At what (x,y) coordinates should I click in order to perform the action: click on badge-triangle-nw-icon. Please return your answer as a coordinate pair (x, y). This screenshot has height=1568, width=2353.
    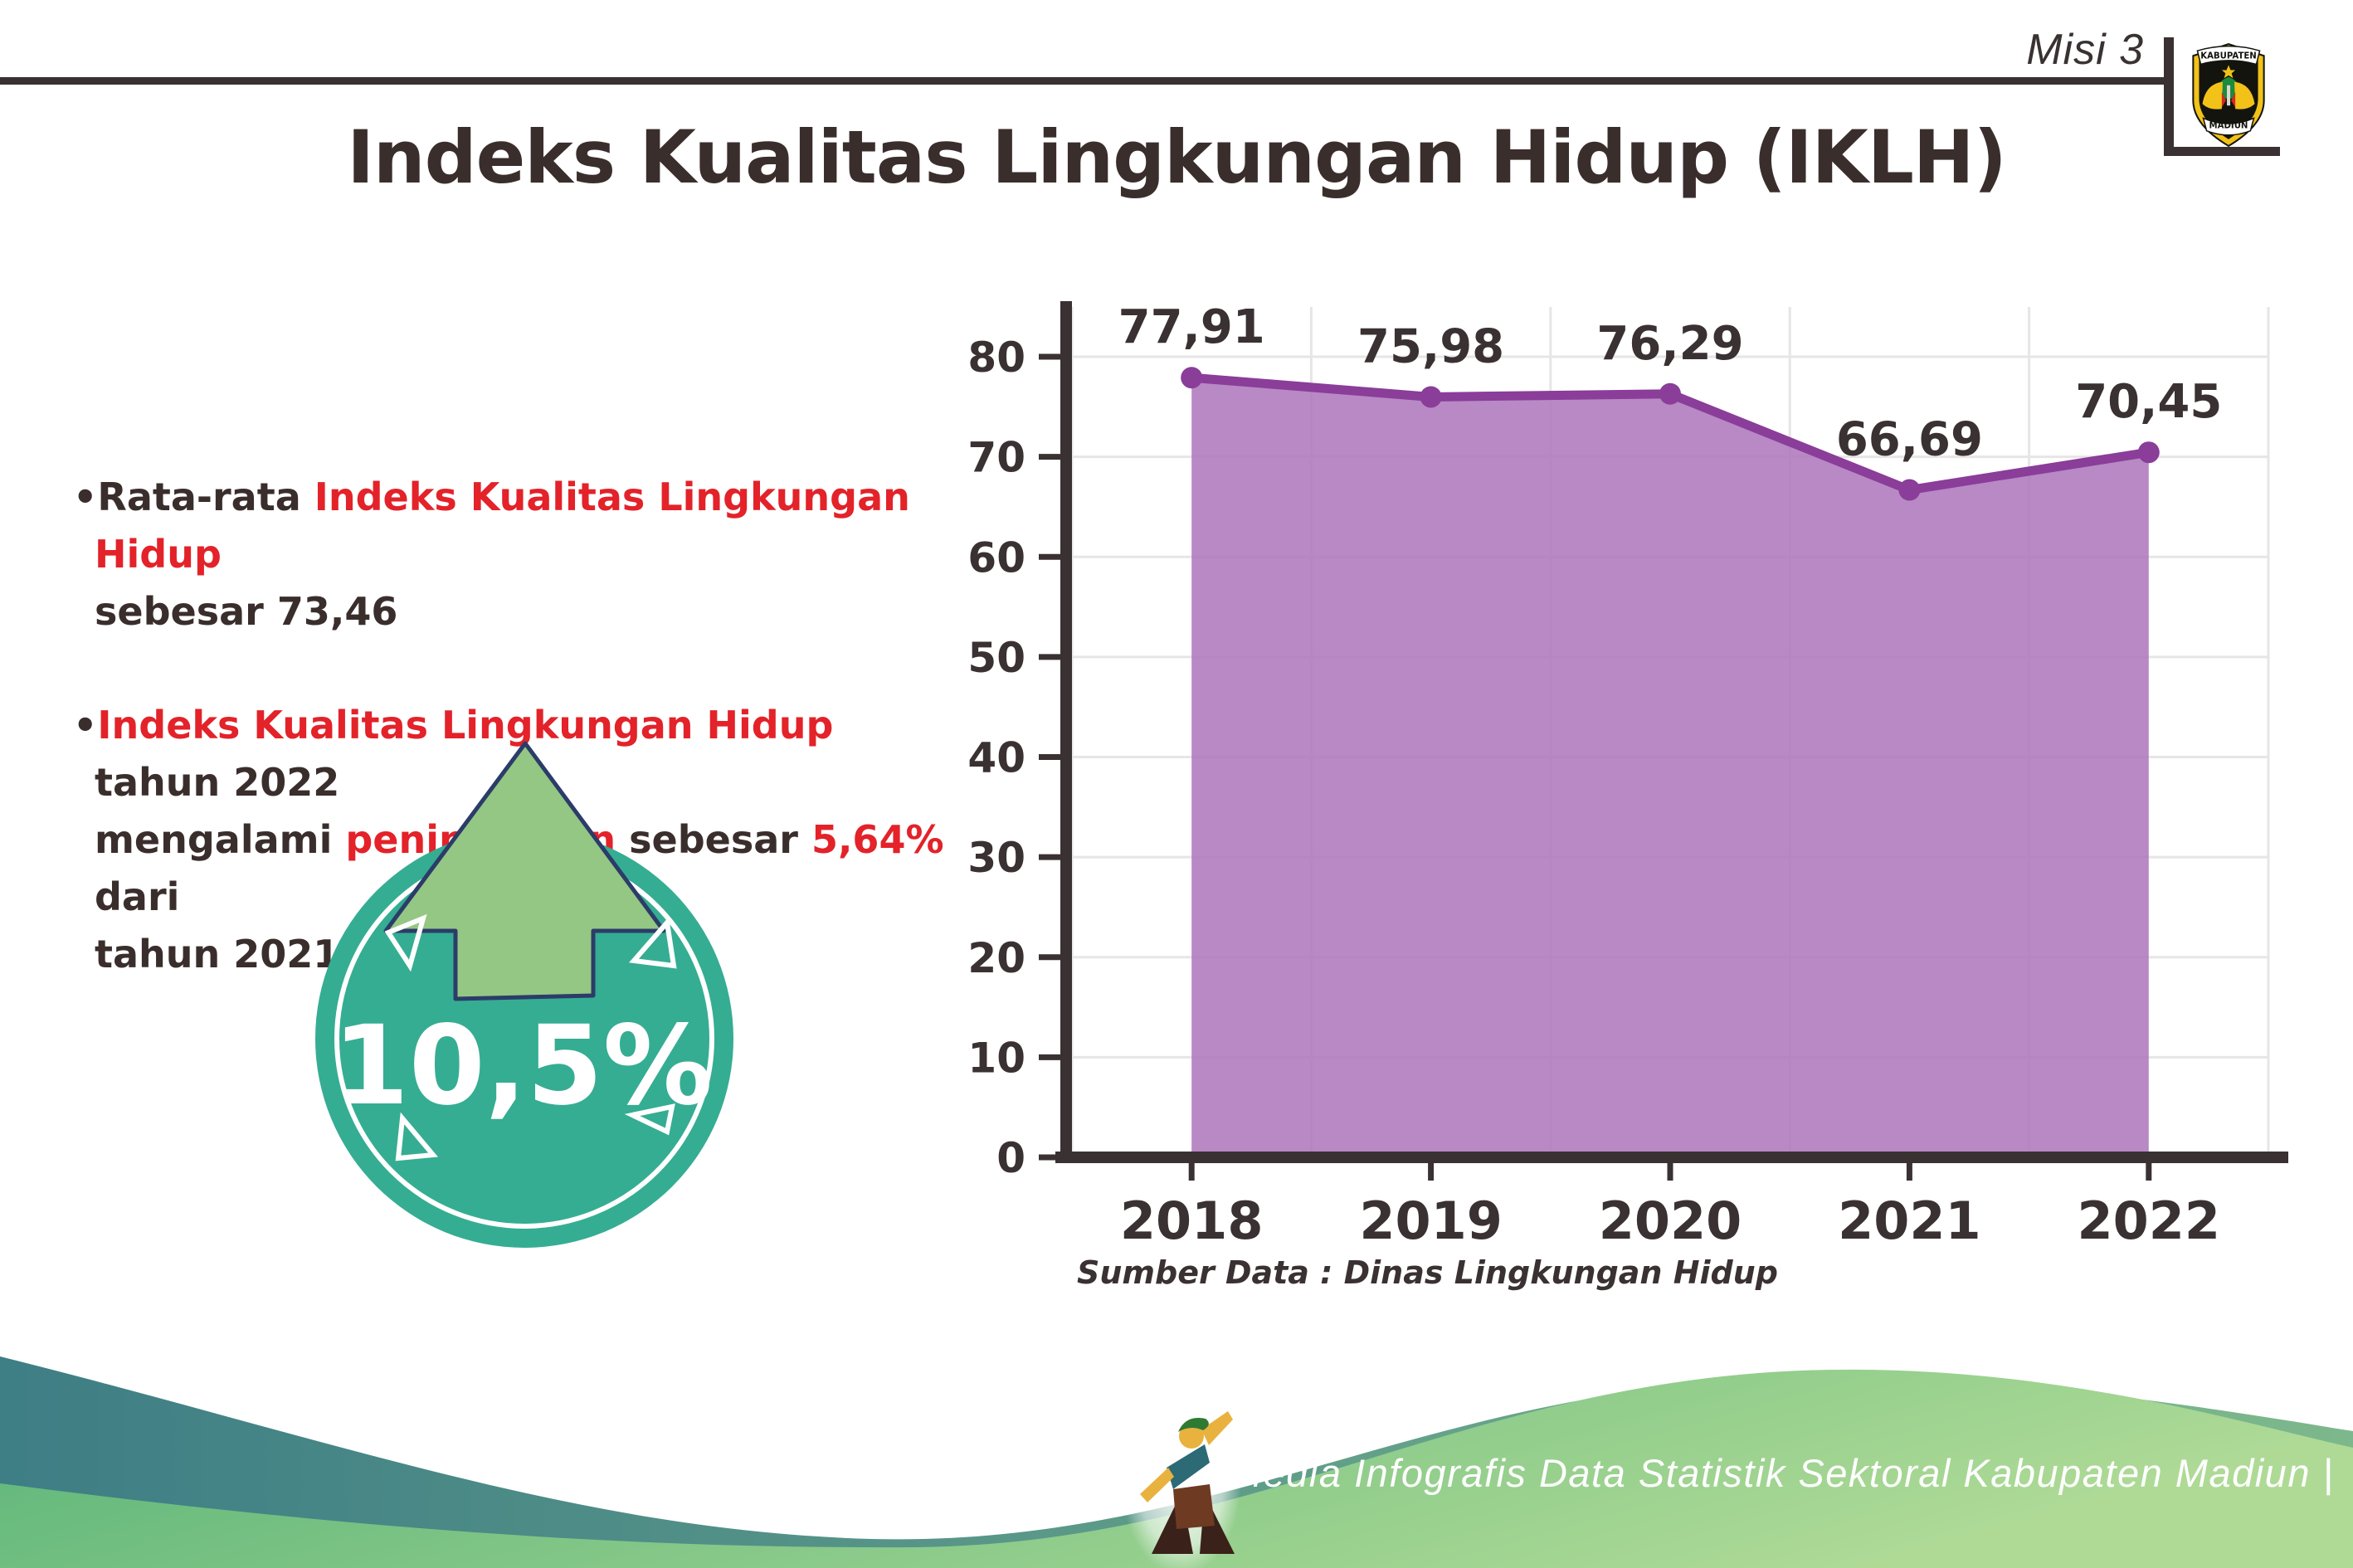
    Looking at the image, I should click on (405, 942).